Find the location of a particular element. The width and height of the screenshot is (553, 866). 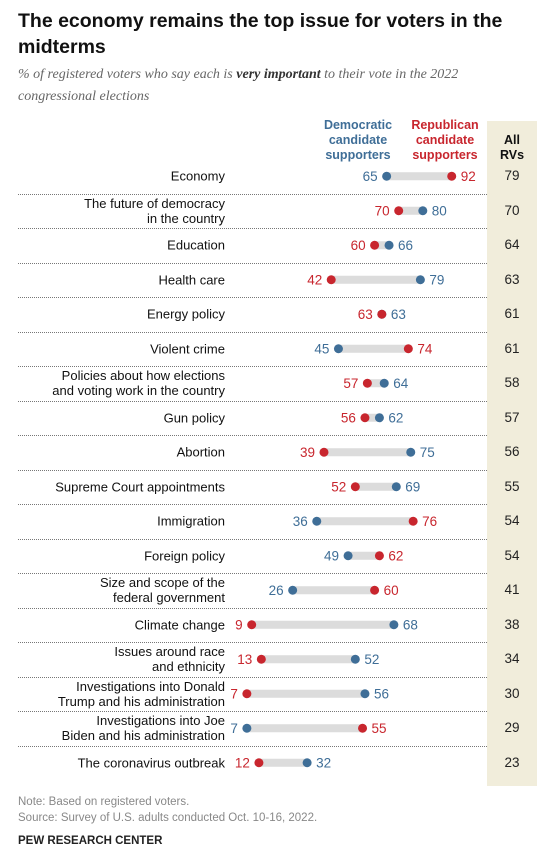

category-label: Climate change is located at coordinates (179, 625).